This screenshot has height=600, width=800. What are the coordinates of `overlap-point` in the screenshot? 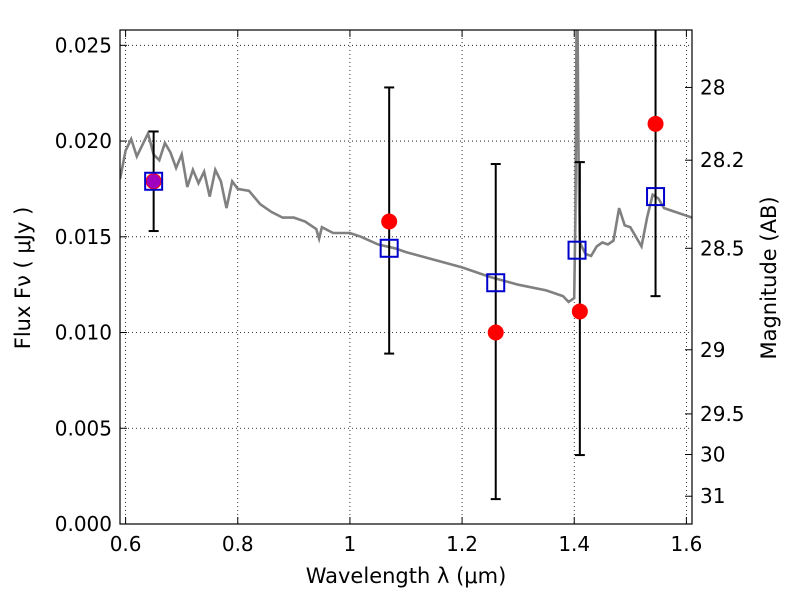 It's located at (153, 181).